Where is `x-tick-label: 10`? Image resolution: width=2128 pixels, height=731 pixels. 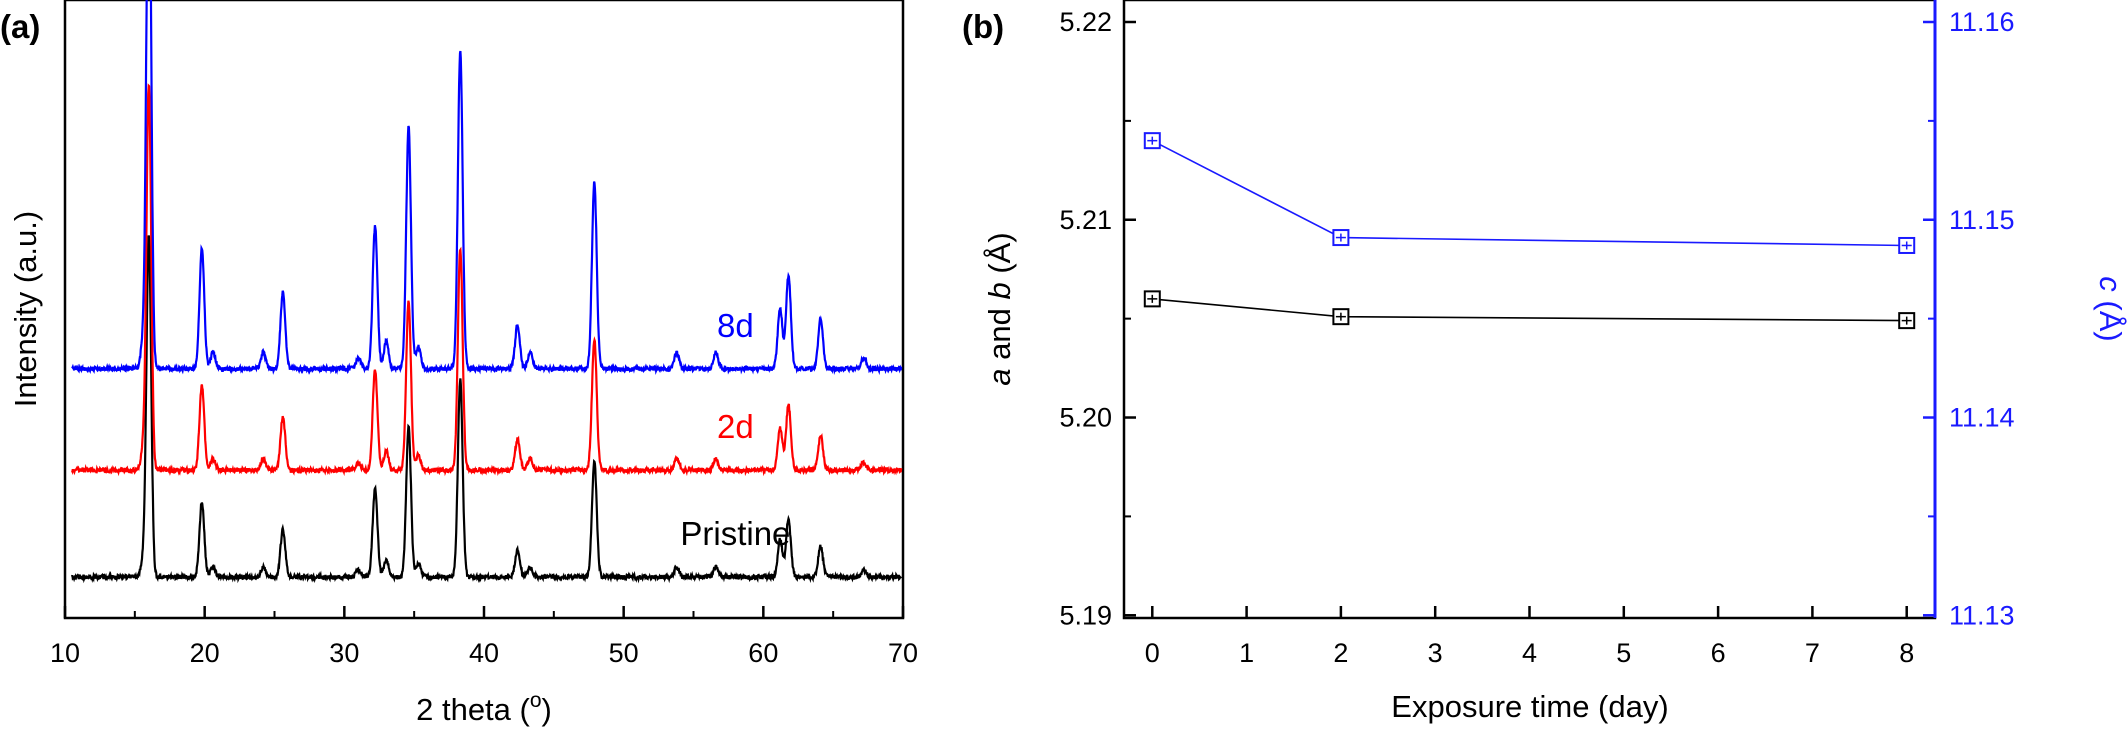 x-tick-label: 10 is located at coordinates (65, 653).